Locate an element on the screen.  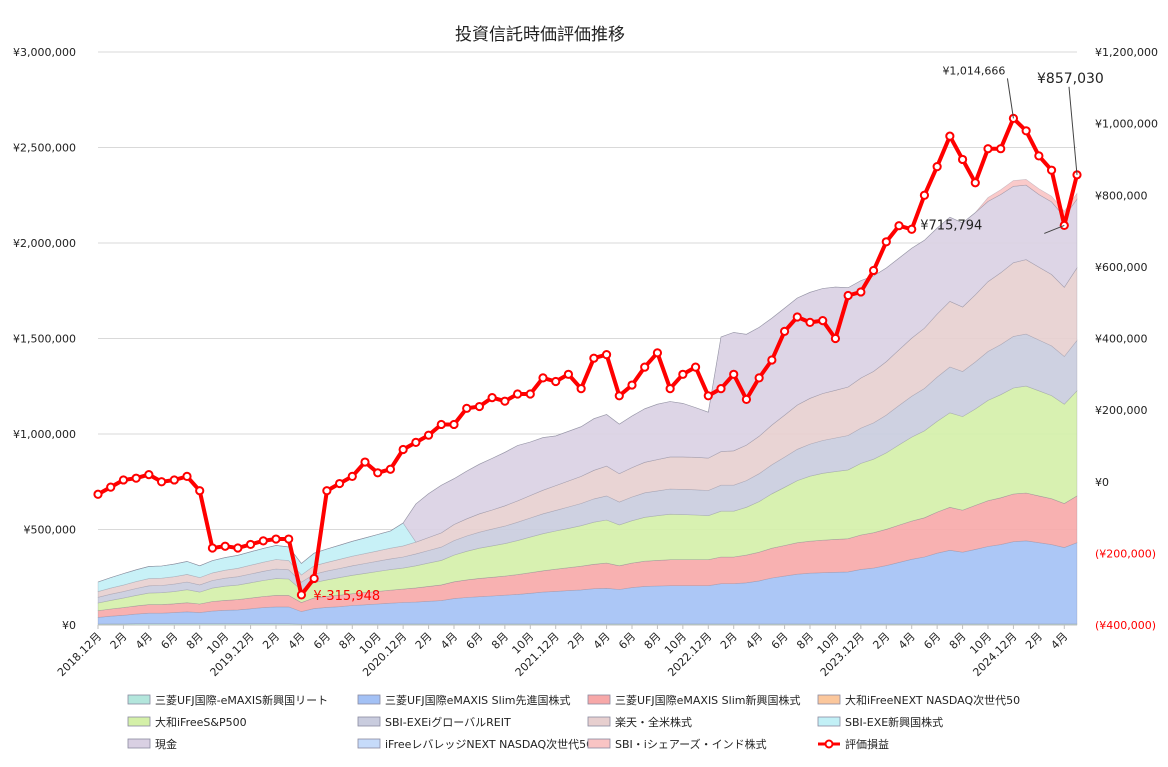
legend-label: 三菱UFJ国際eMAXIS Slim新興国株式 is located at coordinates (707, 700).